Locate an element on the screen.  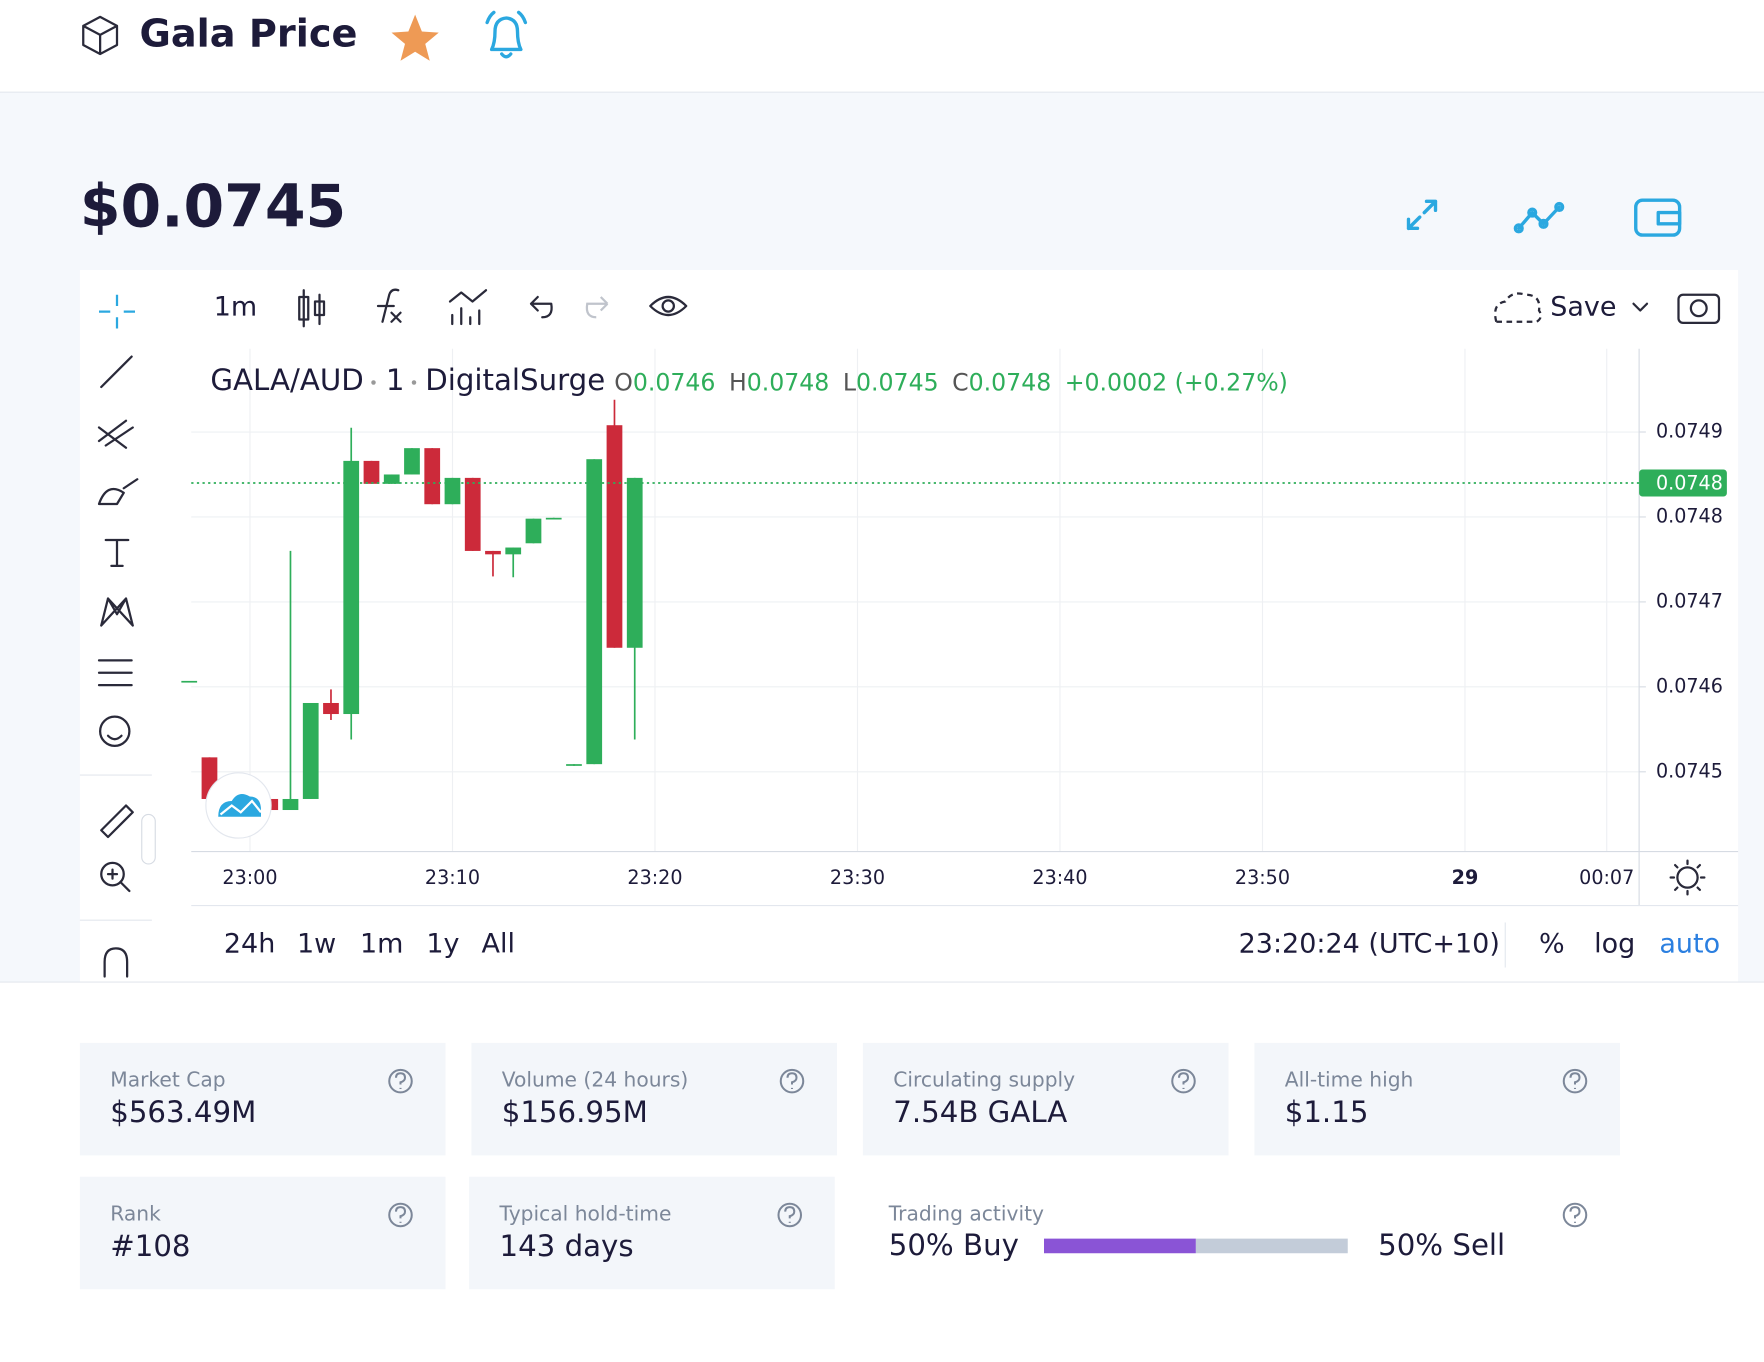
exchange: DigitalSurge is located at coordinates (515, 380).